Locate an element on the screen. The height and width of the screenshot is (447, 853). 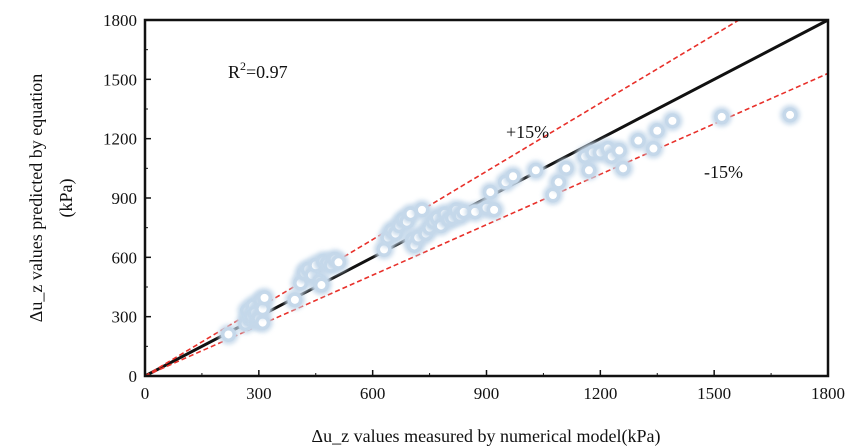
r-squared-base: R is located at coordinates (234, 72).